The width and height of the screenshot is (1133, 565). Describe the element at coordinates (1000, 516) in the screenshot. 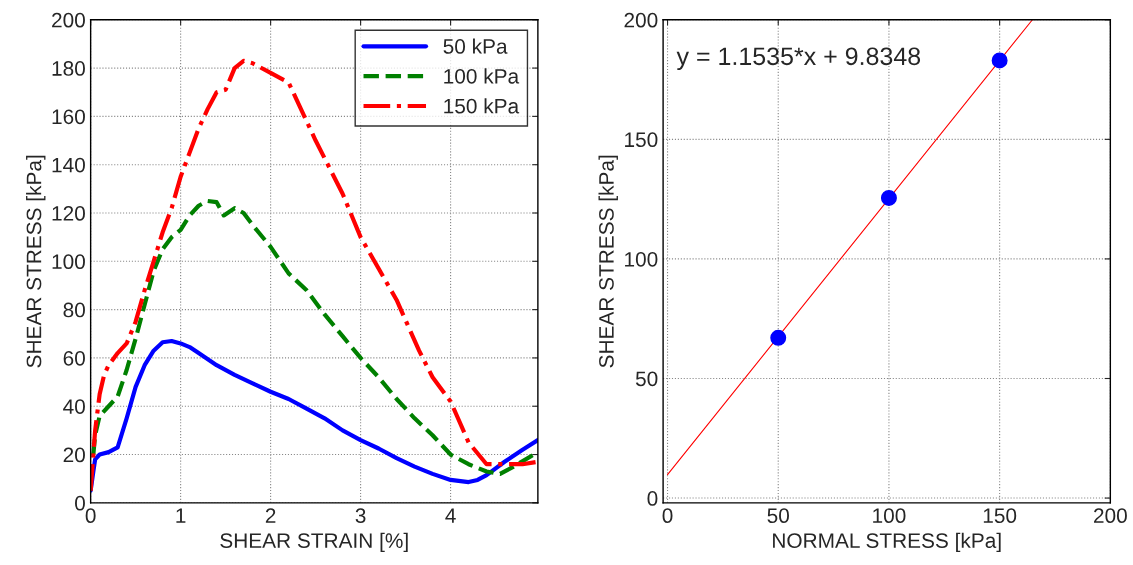

I see `x-tick-label: 150` at that location.